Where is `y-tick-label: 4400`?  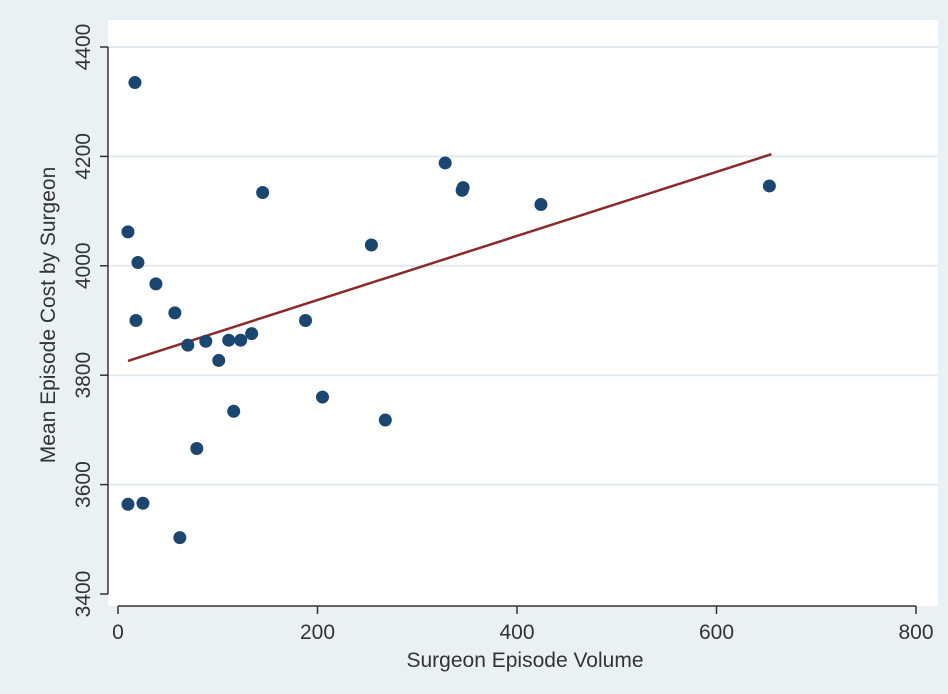
y-tick-label: 4400 is located at coordinates (83, 47).